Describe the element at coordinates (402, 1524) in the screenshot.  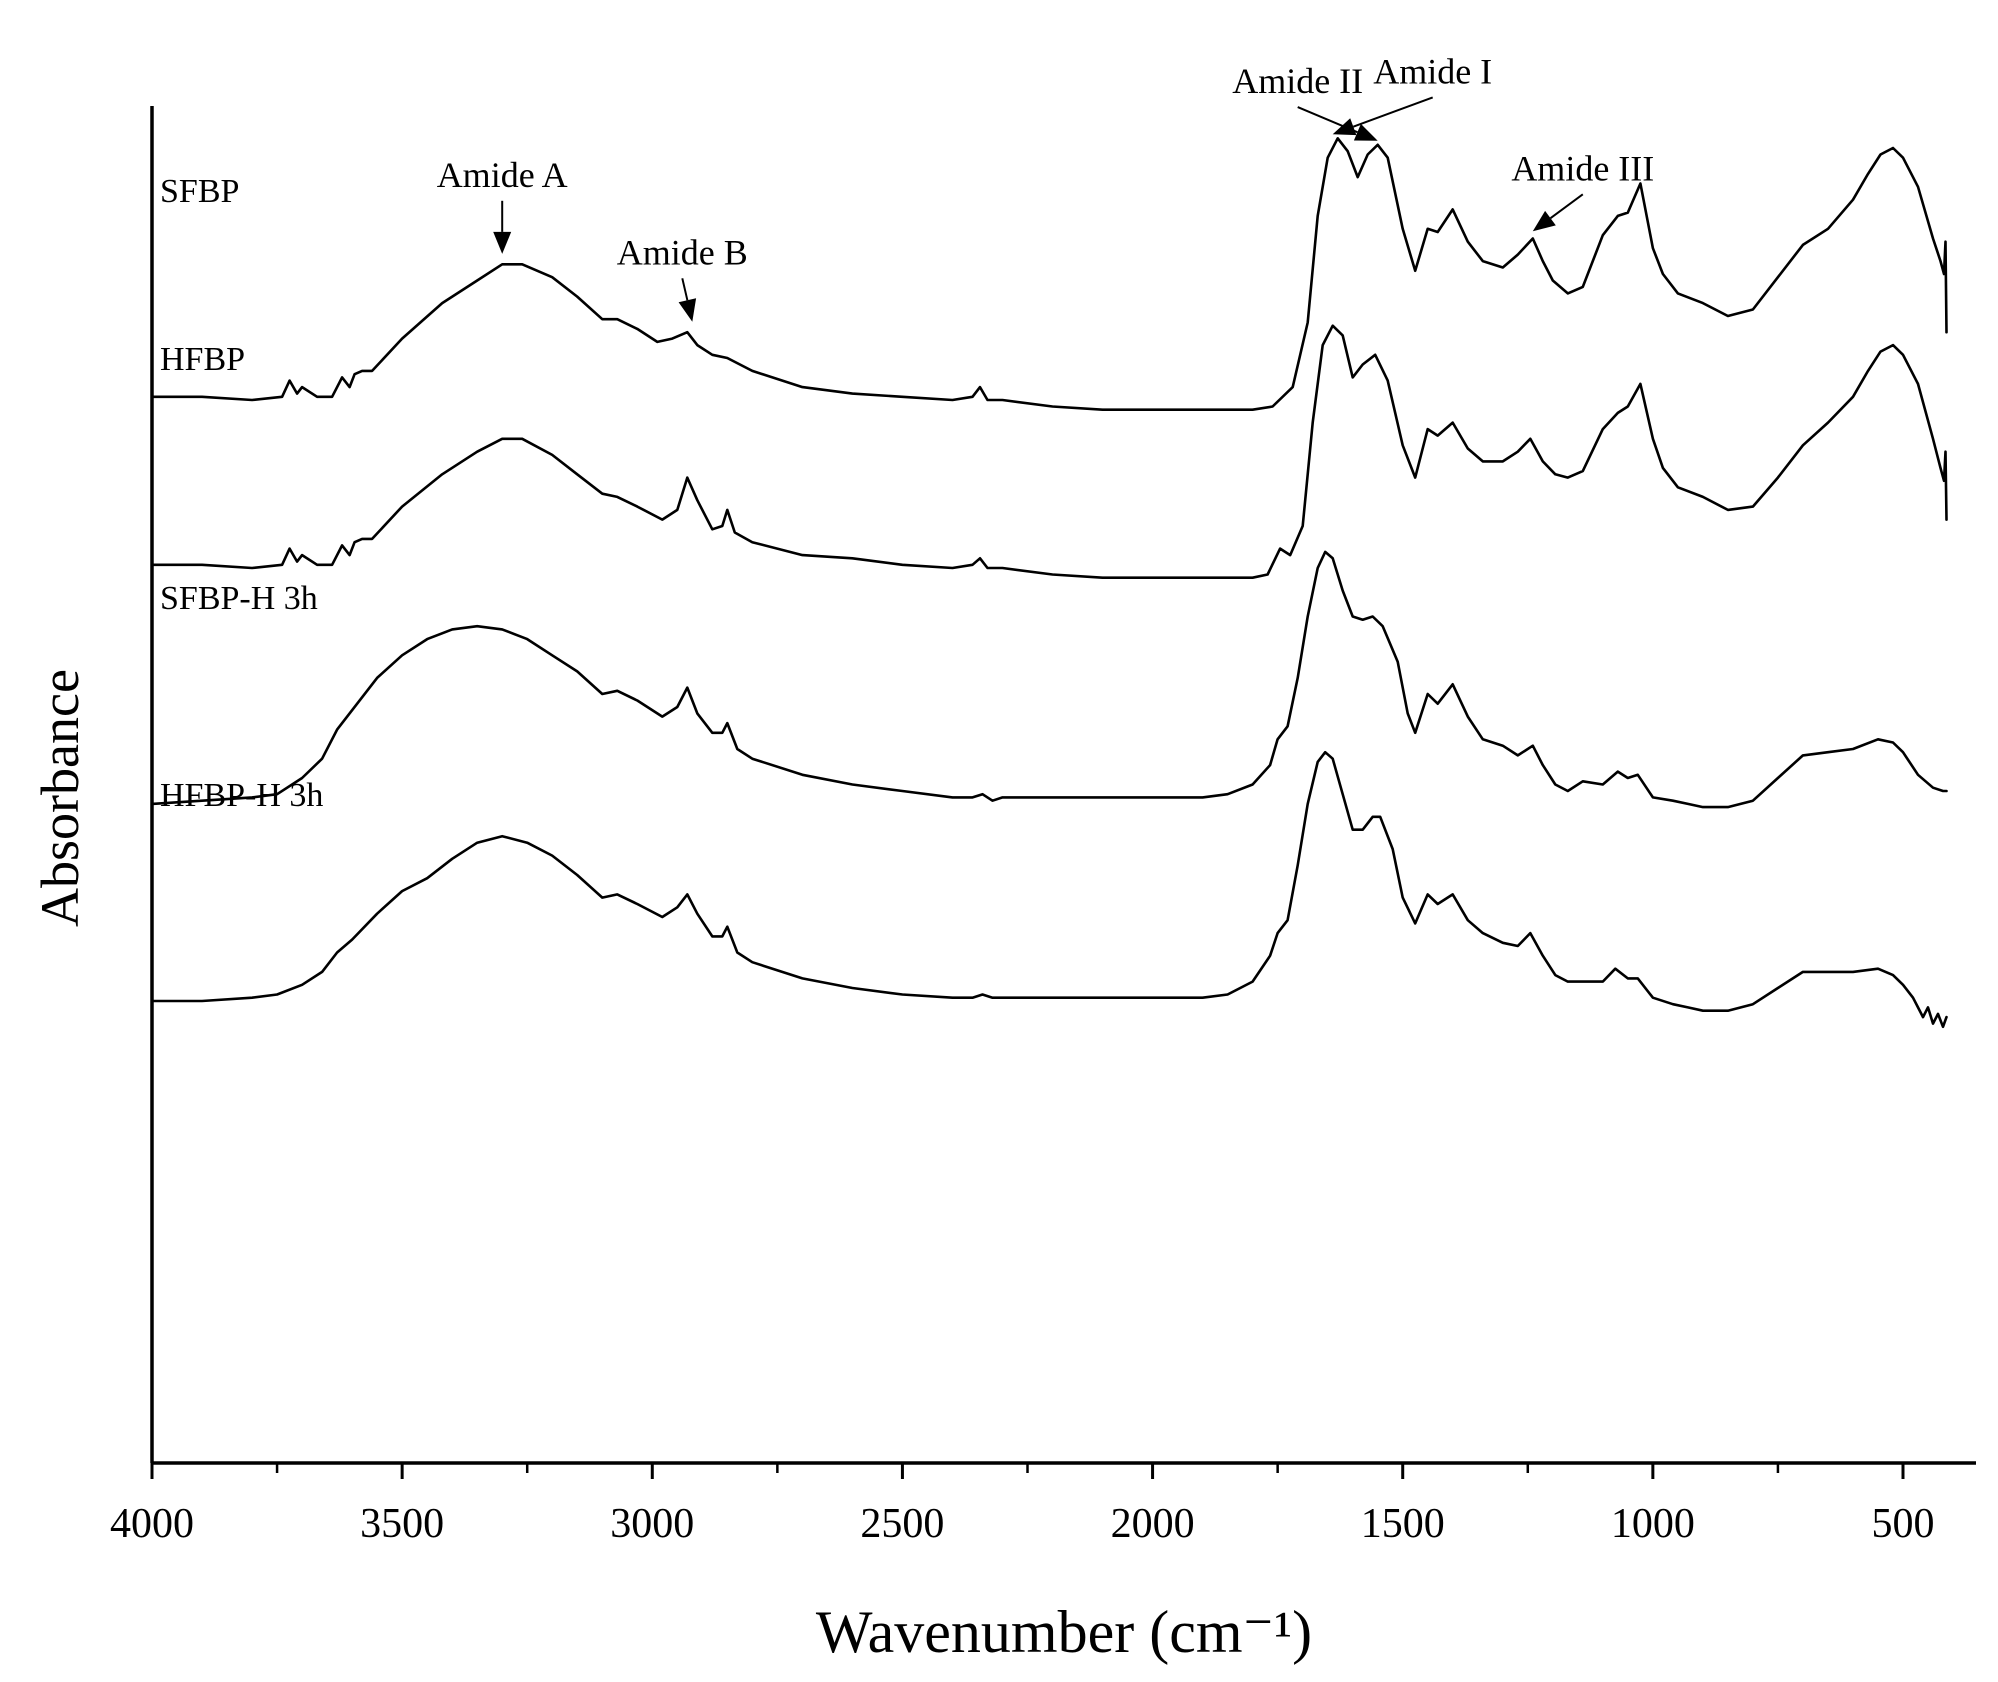
I see `x-tick-label-3500: 3500` at that location.